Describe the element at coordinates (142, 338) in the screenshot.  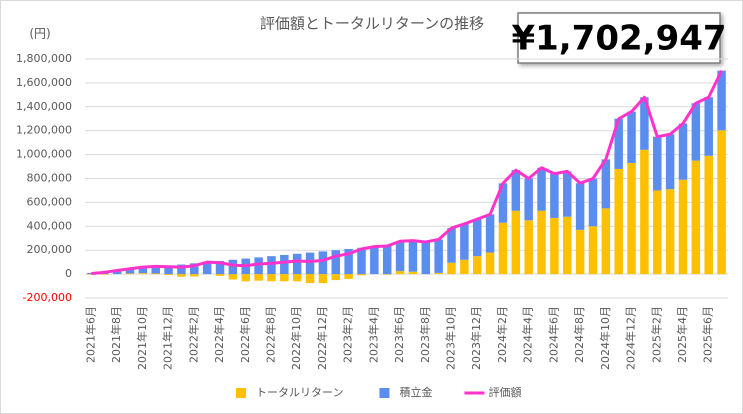
I see `x-tick-label: 2021年10月` at that location.